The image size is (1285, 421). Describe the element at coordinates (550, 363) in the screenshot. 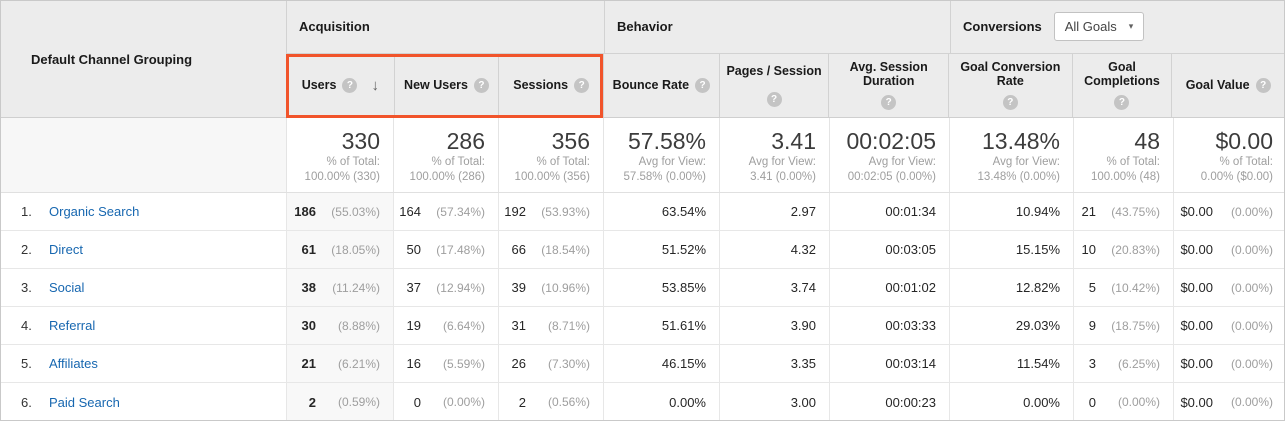

I see `sessions-cell: 26 (7.30%)` at that location.